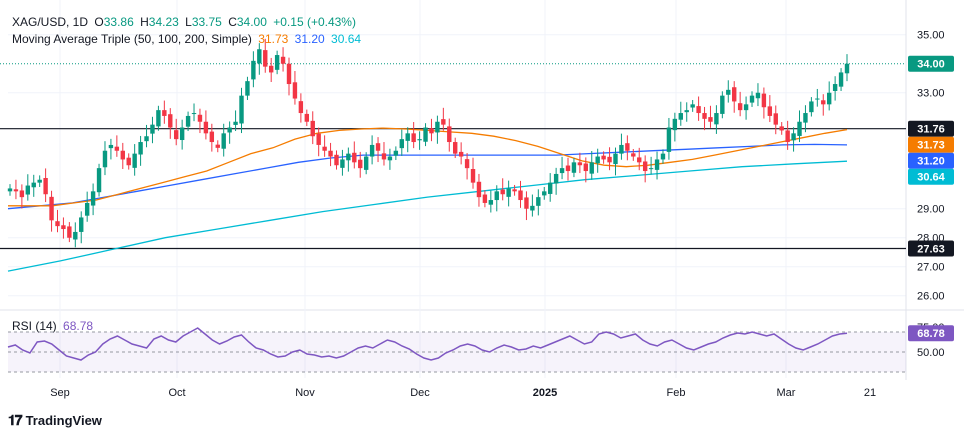 This screenshot has height=440, width=964. Describe the element at coordinates (15, 420) in the screenshot. I see `tradingview-logo-icon: 𝟏𝟕` at that location.